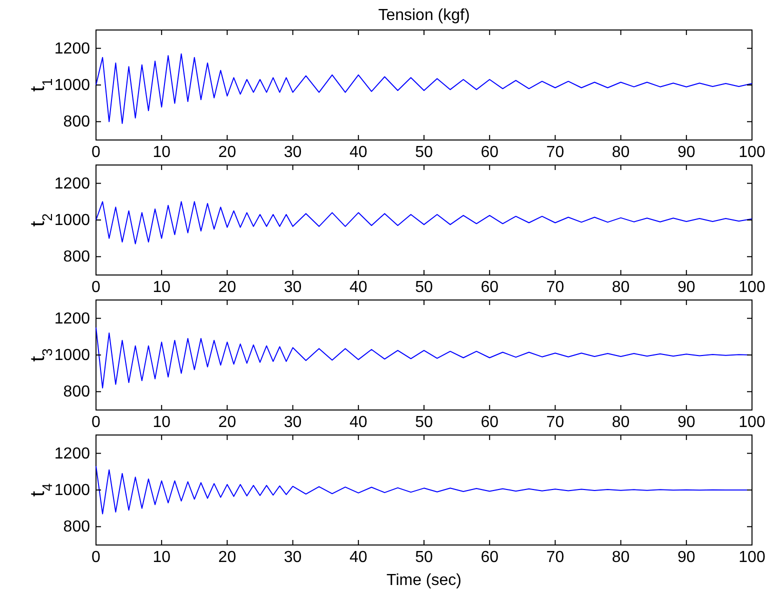  Describe the element at coordinates (424, 15) in the screenshot. I see `chart-title: Tension (kgf)` at that location.